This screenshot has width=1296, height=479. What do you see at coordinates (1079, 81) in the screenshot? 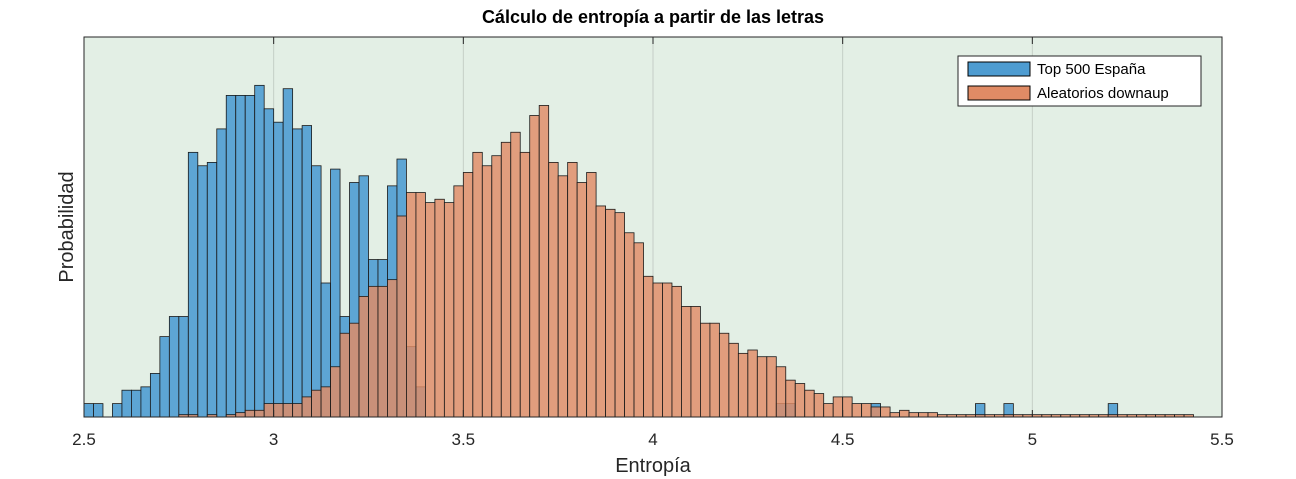
I see `legend: Top 500 España Aleatorios downaup` at bounding box center [1079, 81].